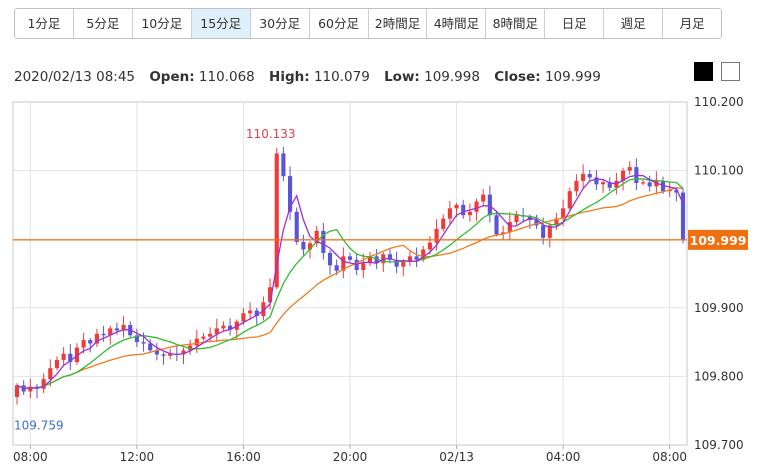 This screenshot has width=759, height=468. What do you see at coordinates (243, 457) in the screenshot?
I see `x-tick-label: 16:00` at bounding box center [243, 457].